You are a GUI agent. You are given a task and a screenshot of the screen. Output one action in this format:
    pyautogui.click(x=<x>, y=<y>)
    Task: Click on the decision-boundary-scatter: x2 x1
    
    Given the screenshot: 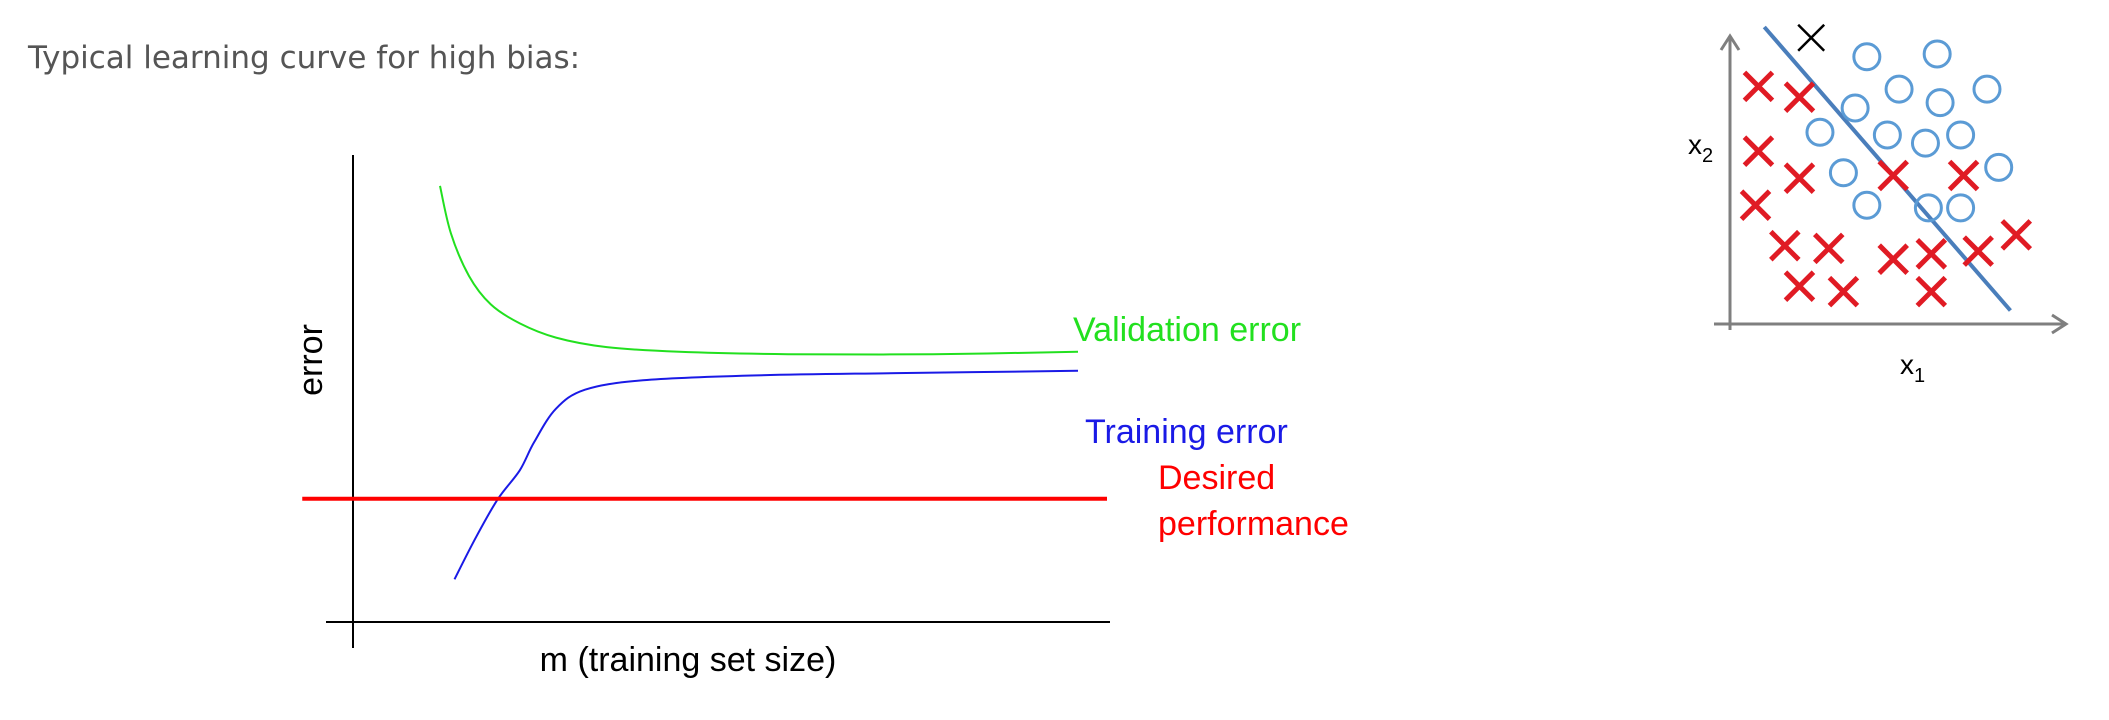 What is the action you would take?
    pyautogui.click(x=1878, y=205)
    